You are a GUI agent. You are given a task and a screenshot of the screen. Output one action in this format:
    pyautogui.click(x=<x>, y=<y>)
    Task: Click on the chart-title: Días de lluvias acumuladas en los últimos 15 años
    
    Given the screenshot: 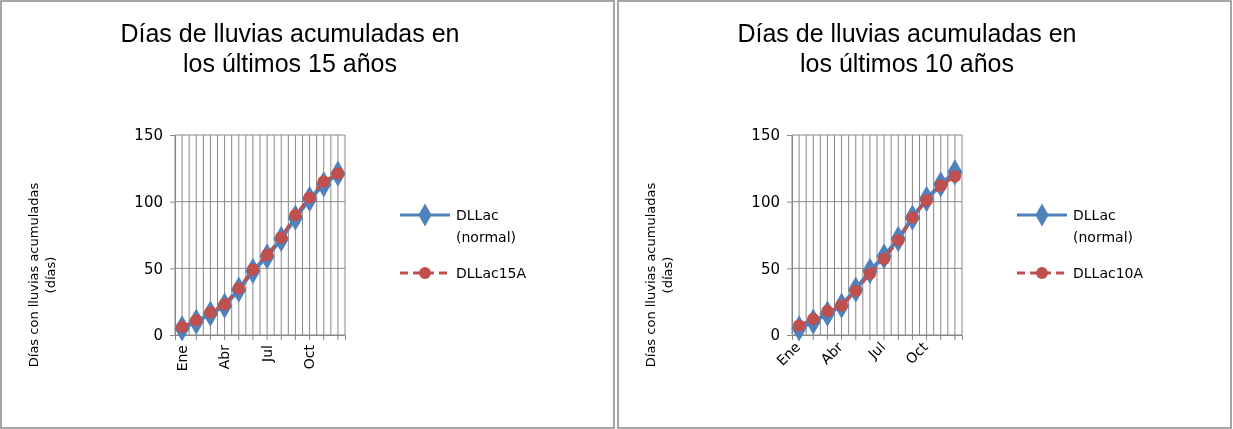 What is the action you would take?
    pyautogui.click(x=290, y=48)
    